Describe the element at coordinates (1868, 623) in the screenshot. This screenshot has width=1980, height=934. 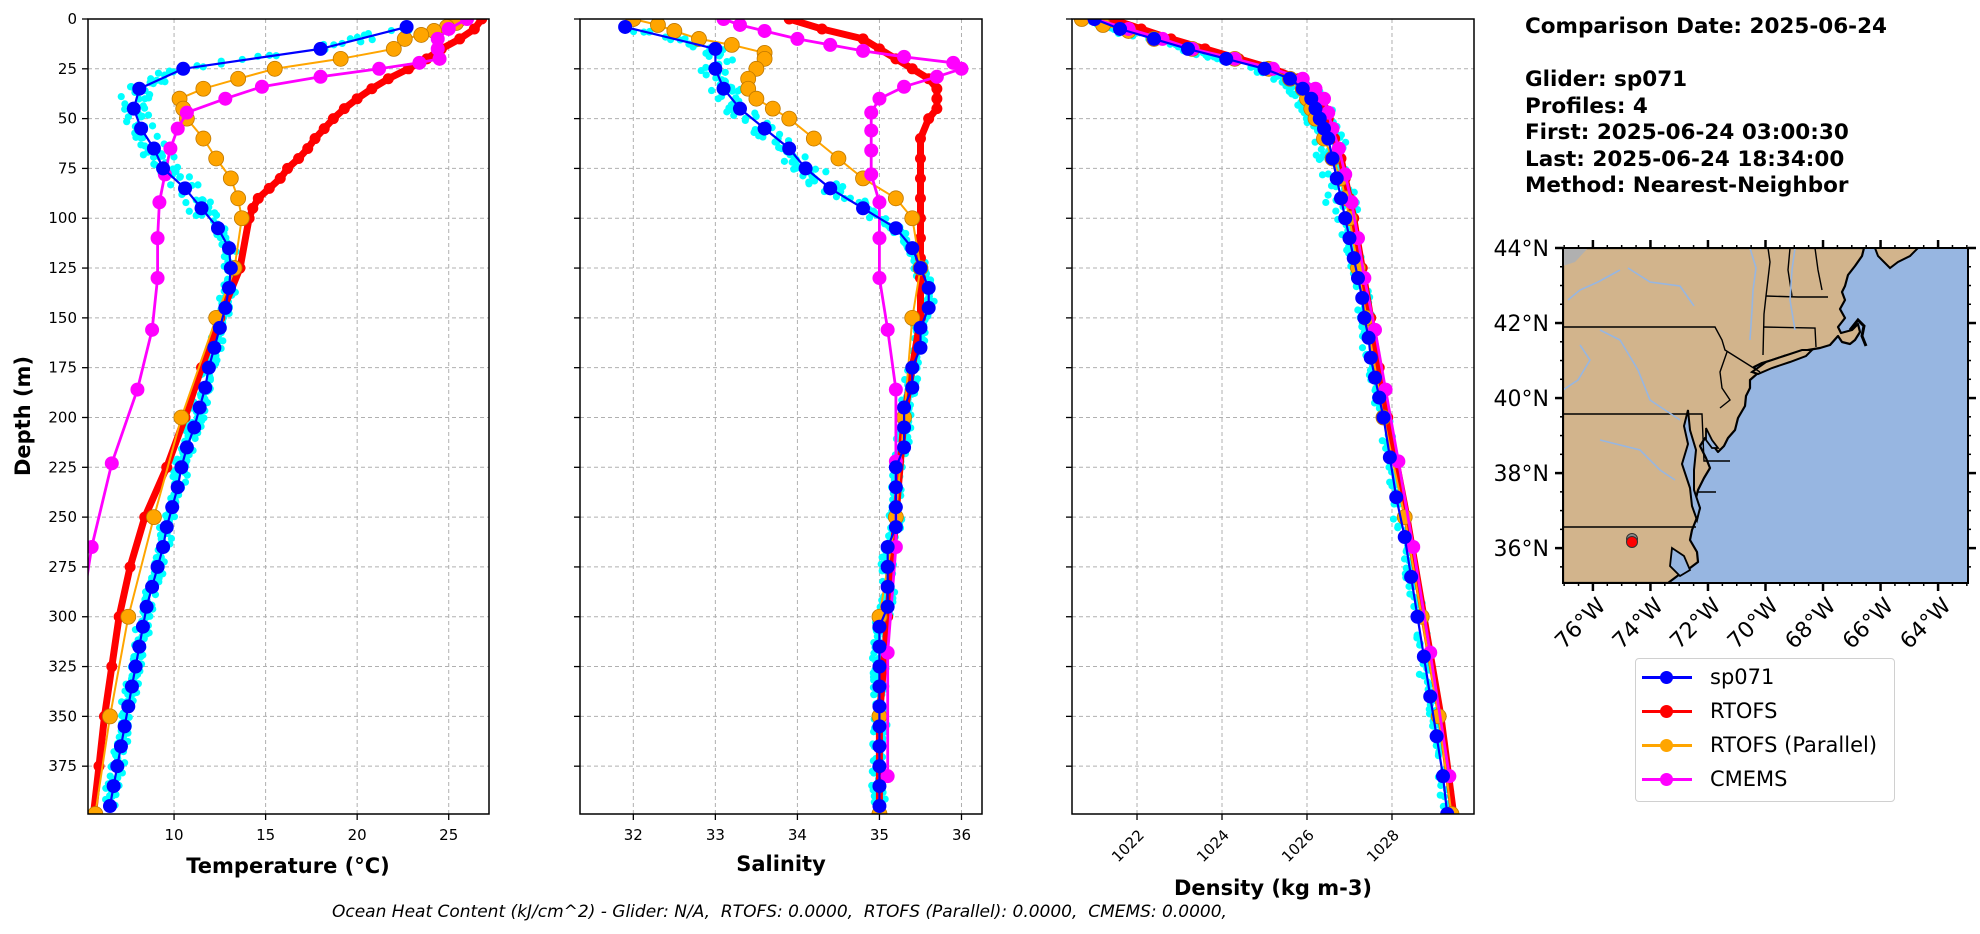
I see `map-lon-label: 66°W` at that location.